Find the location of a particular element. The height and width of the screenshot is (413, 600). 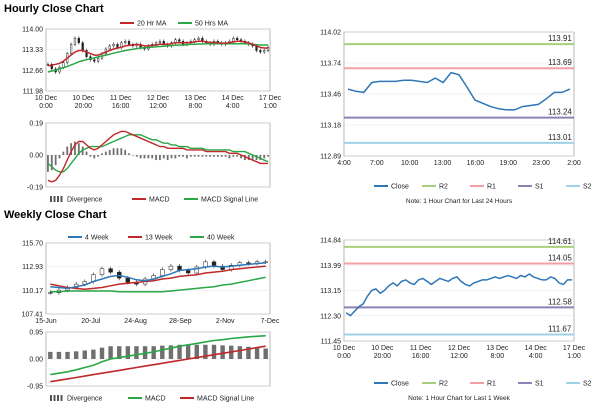

weekly-levels-xtick: 20:00 is located at coordinates (383, 356).